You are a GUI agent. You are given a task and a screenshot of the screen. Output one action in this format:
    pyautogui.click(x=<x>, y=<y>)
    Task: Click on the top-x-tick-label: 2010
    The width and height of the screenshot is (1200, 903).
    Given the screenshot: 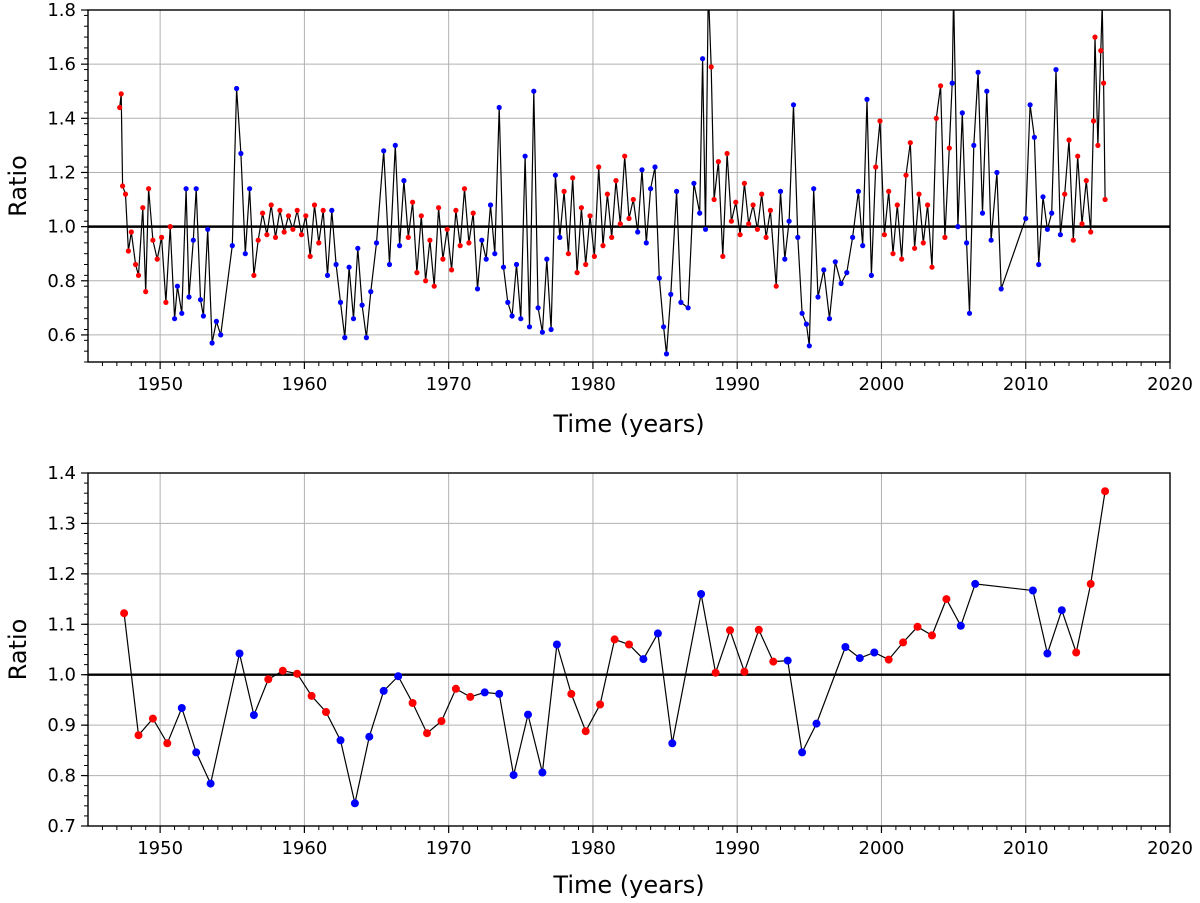 What is the action you would take?
    pyautogui.click(x=1026, y=384)
    